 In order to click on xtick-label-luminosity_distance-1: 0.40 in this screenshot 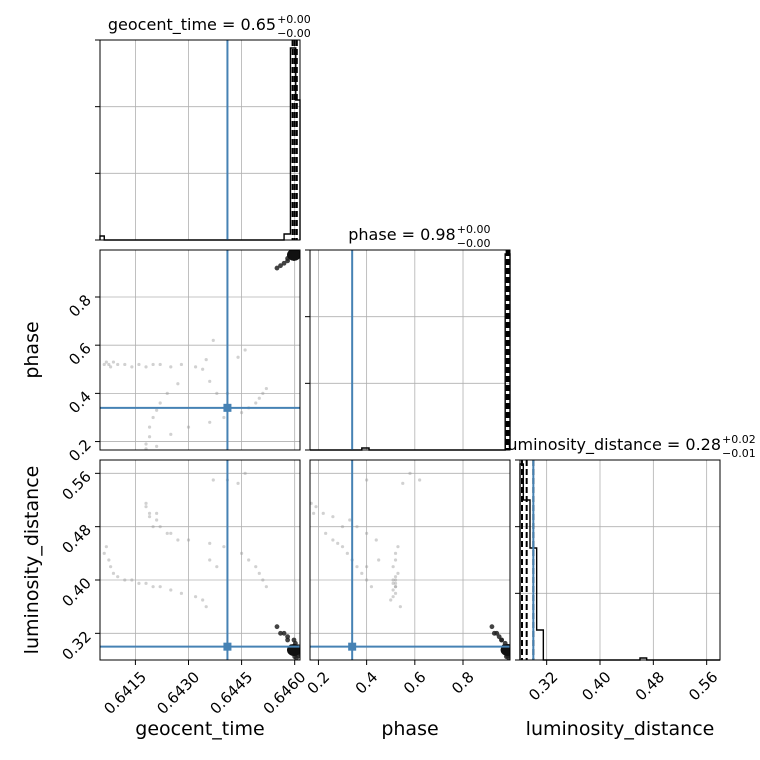, I will do `click(596, 686)`.